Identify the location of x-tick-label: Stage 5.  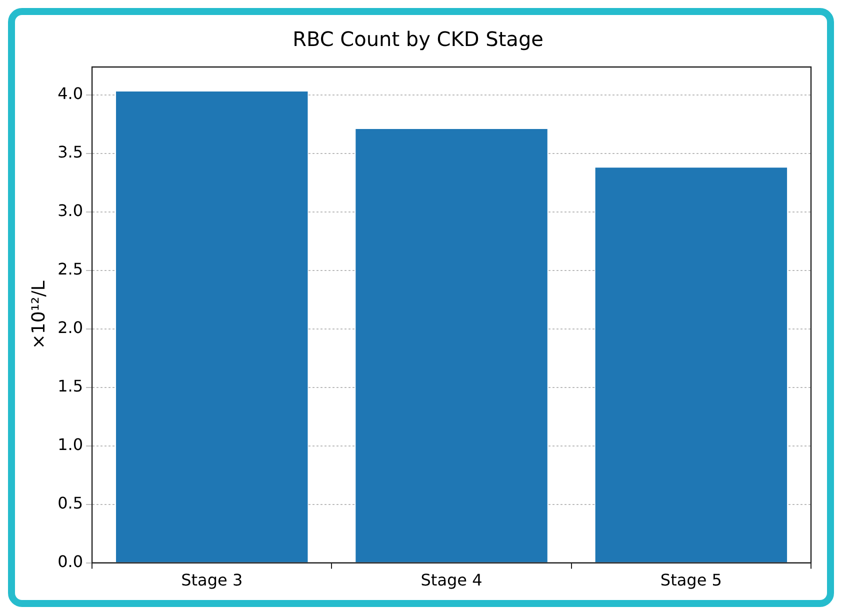
(691, 580).